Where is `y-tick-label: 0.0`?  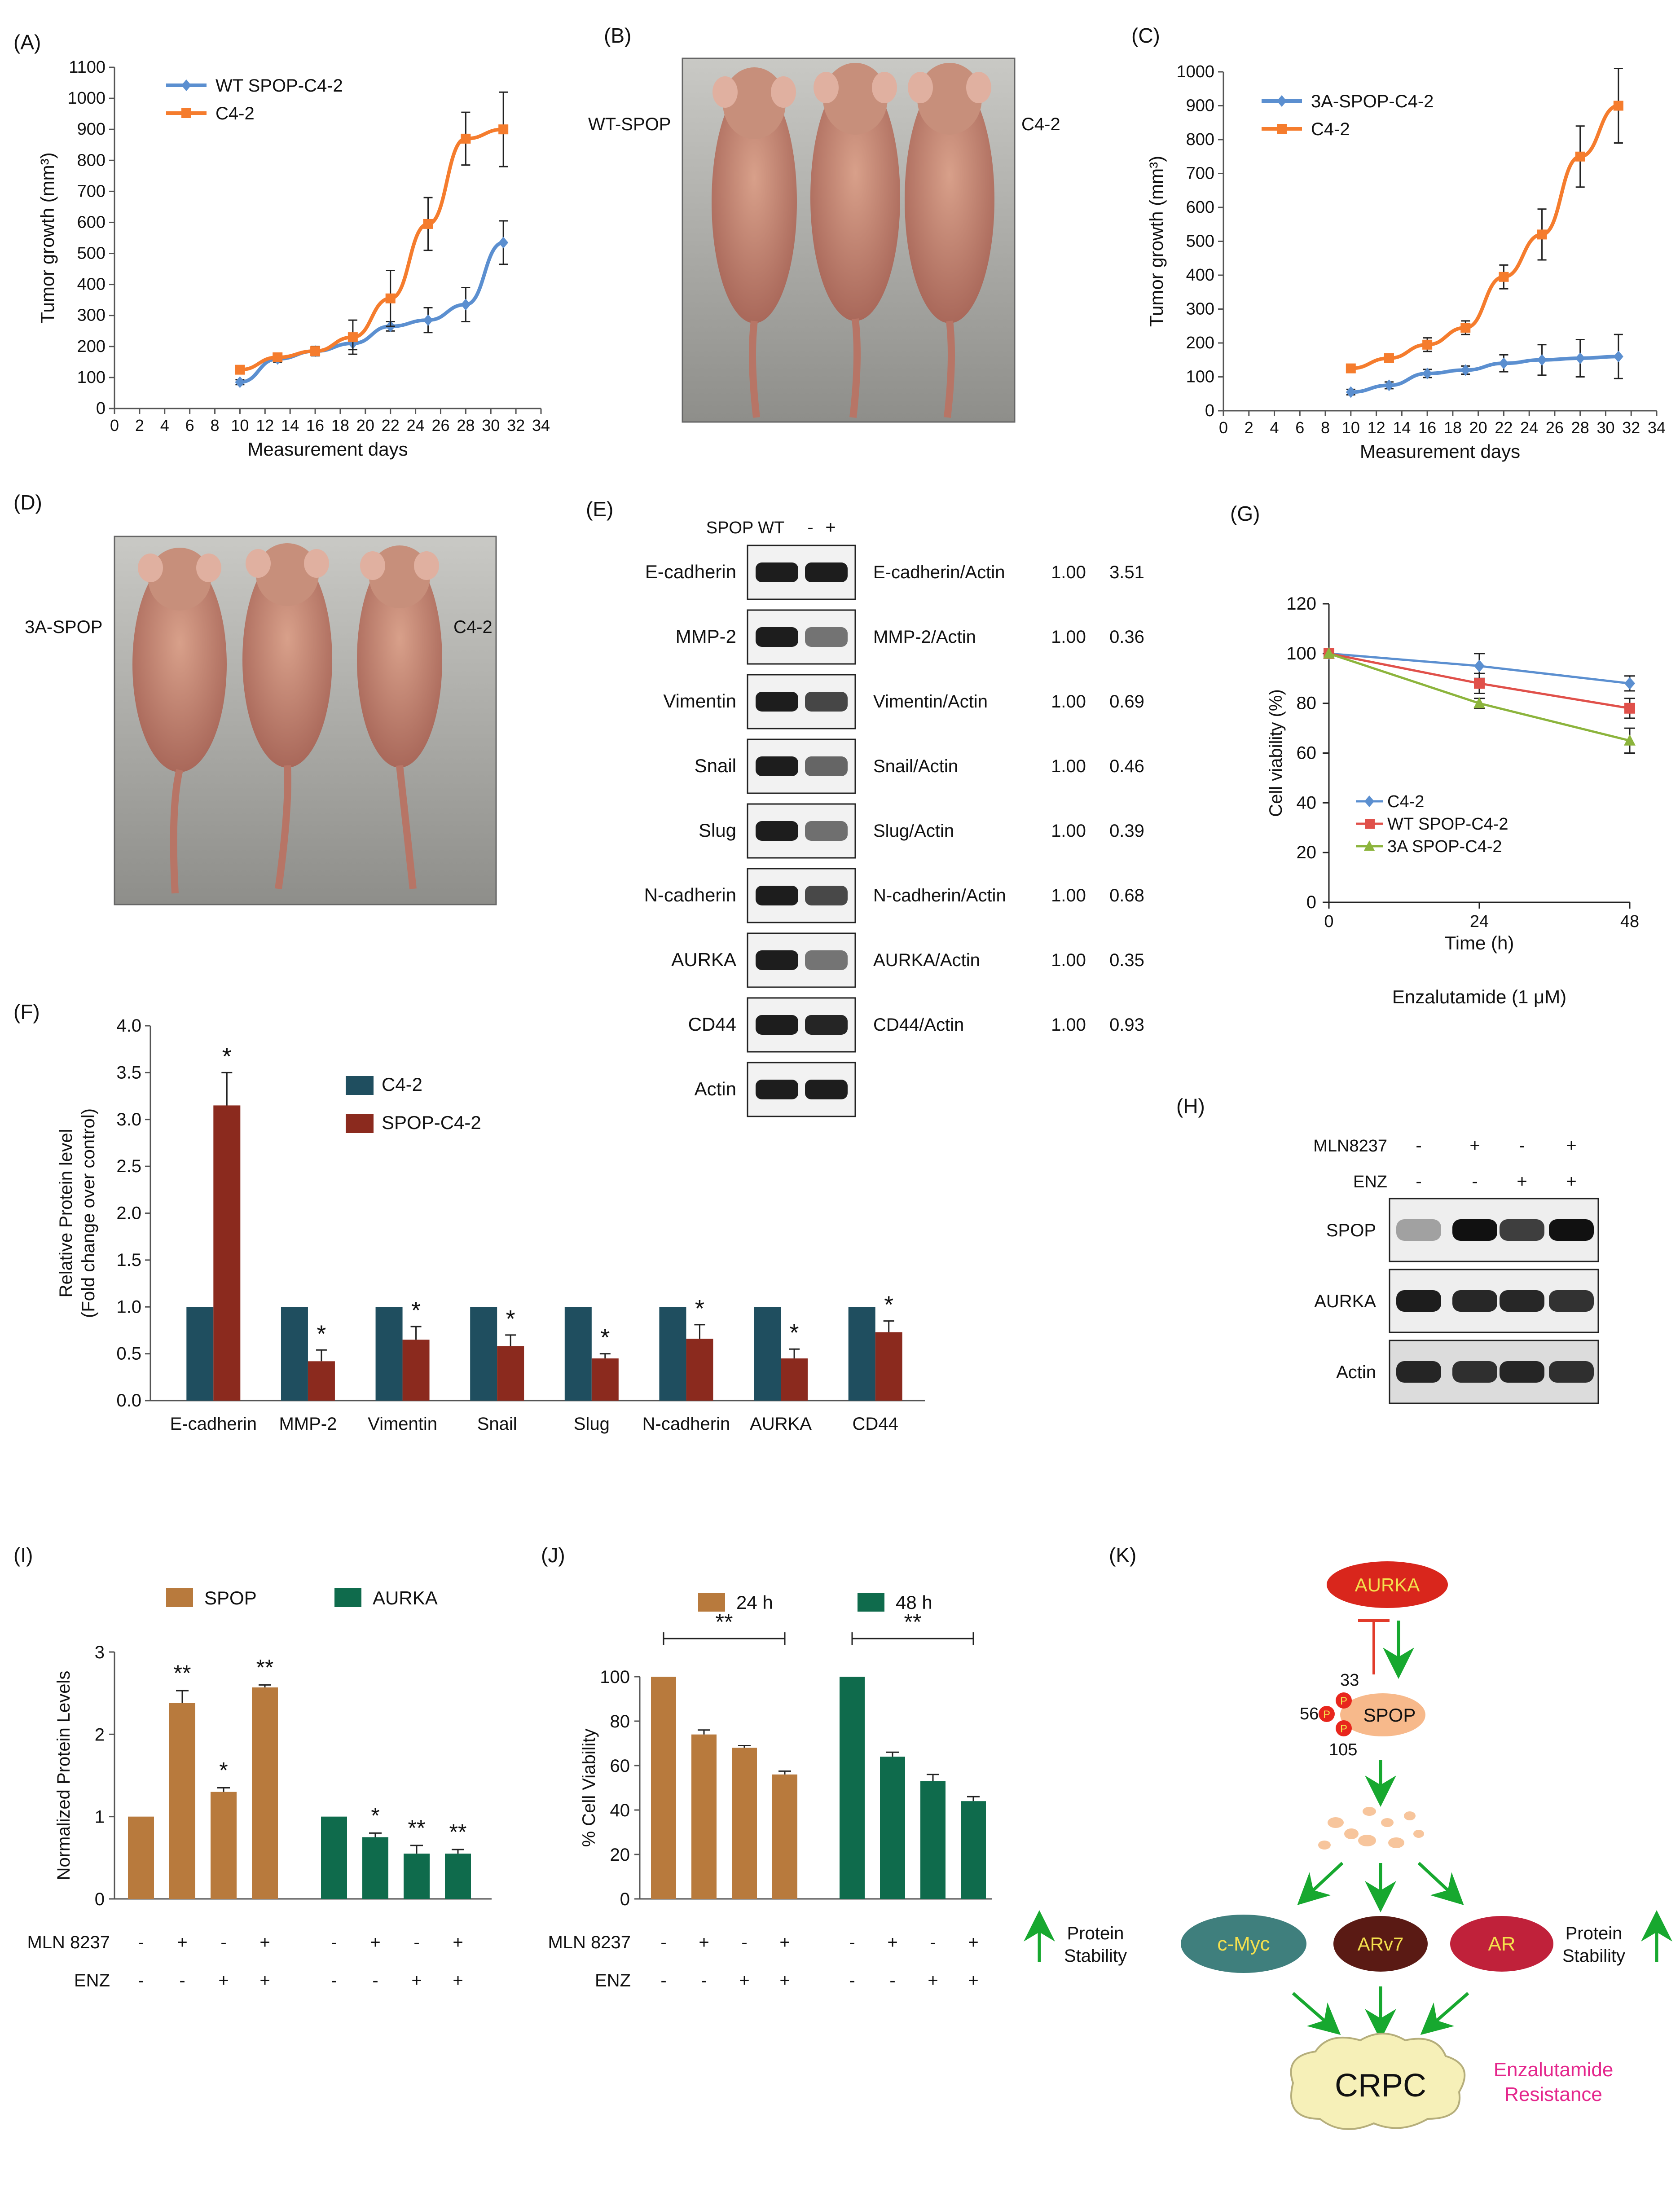
y-tick-label: 0.0 is located at coordinates (128, 1401).